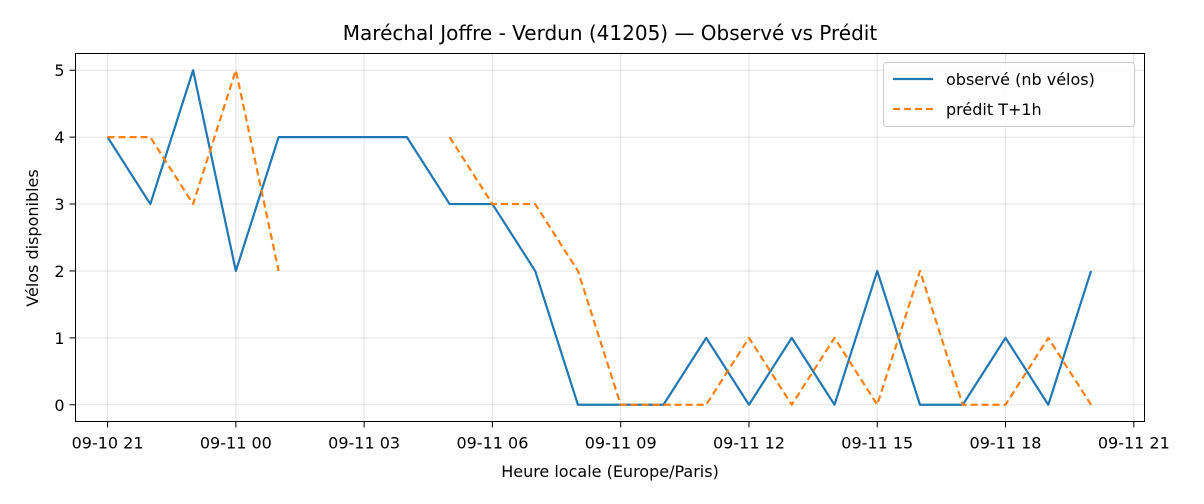  What do you see at coordinates (1134, 443) in the screenshot?
I see `x-tick-label: 09-11 21` at bounding box center [1134, 443].